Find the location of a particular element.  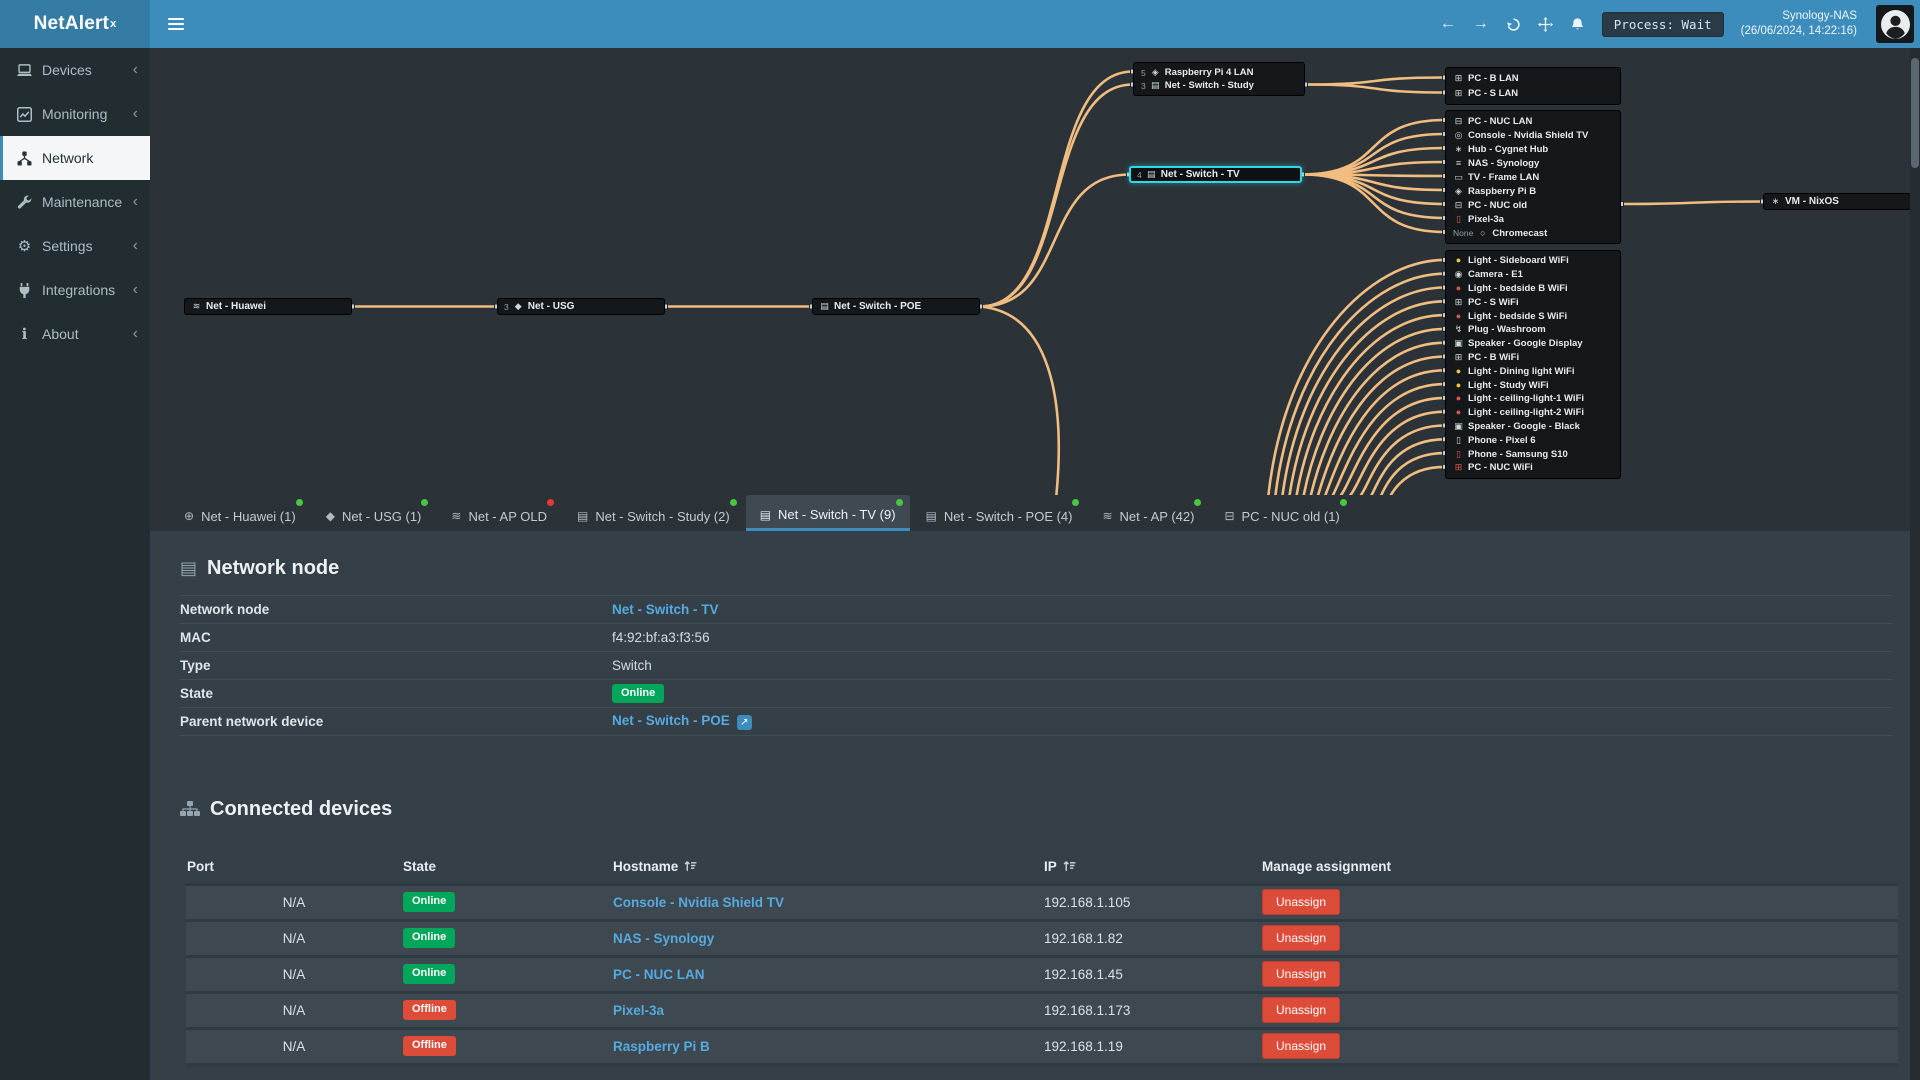

topology-device-pc-nuc-lan: ⊟ PC - NUC LAN is located at coordinates (1493, 121).